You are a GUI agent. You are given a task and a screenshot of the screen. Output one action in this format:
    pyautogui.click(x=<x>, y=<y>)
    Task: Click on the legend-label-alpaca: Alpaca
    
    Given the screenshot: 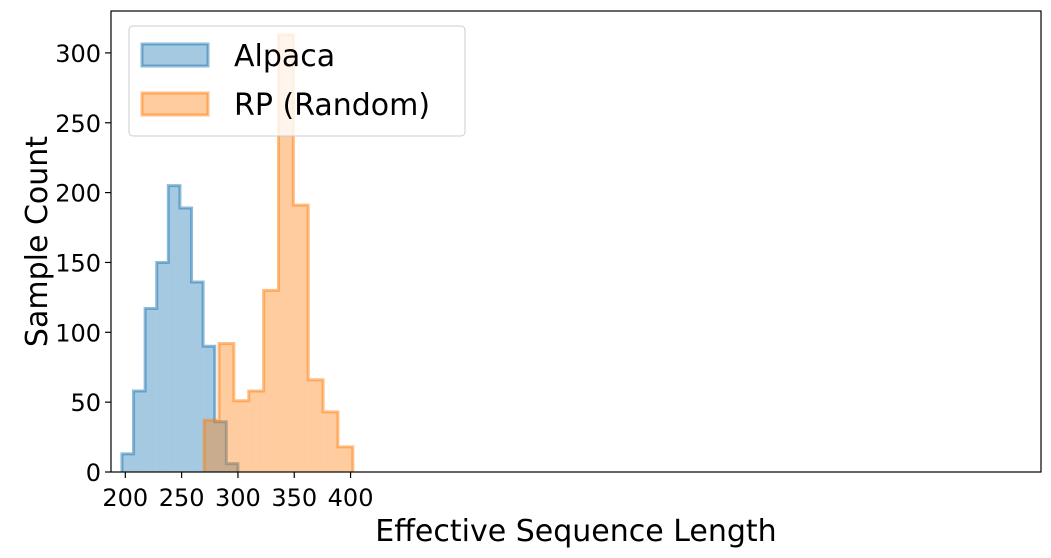 What is the action you would take?
    pyautogui.click(x=284, y=56)
    